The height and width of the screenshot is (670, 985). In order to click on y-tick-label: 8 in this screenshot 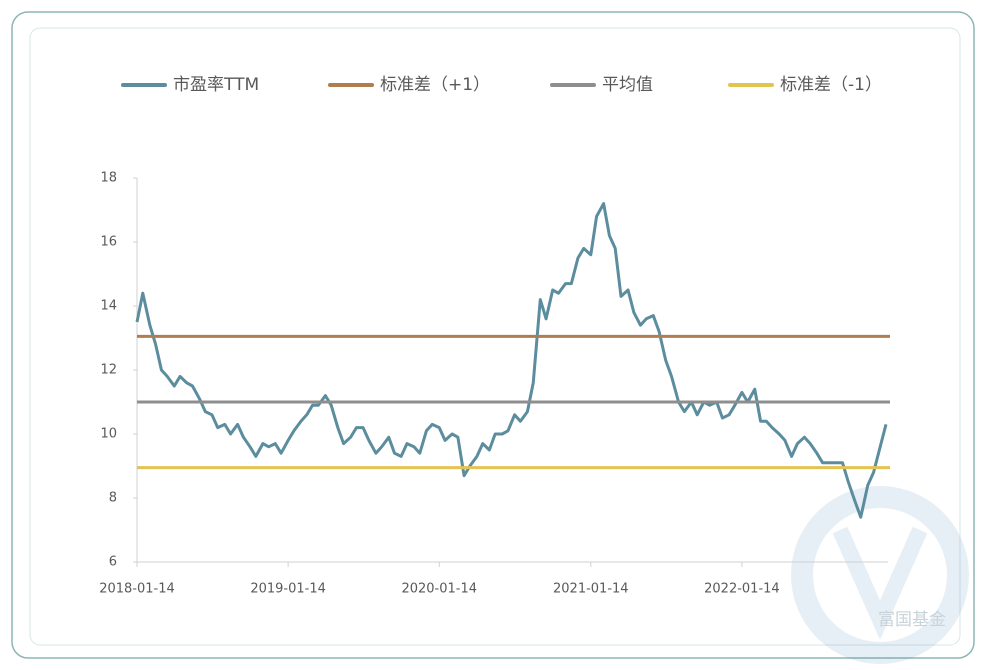, I will do `click(113, 498)`.